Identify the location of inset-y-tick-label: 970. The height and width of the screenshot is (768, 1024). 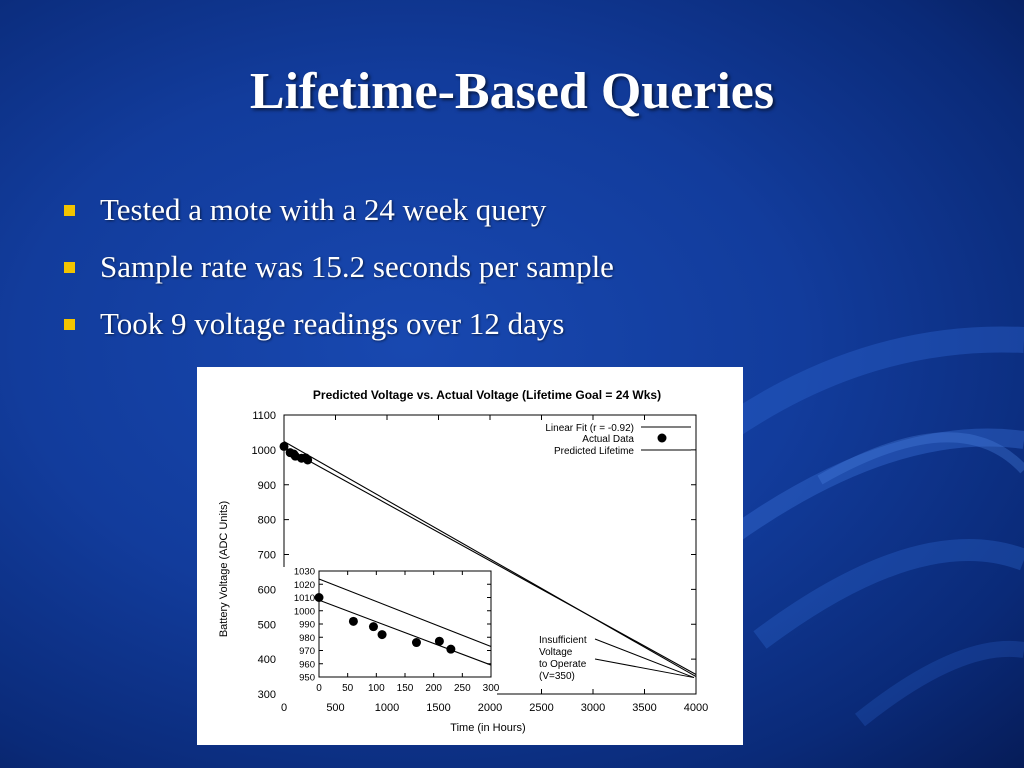
(307, 651).